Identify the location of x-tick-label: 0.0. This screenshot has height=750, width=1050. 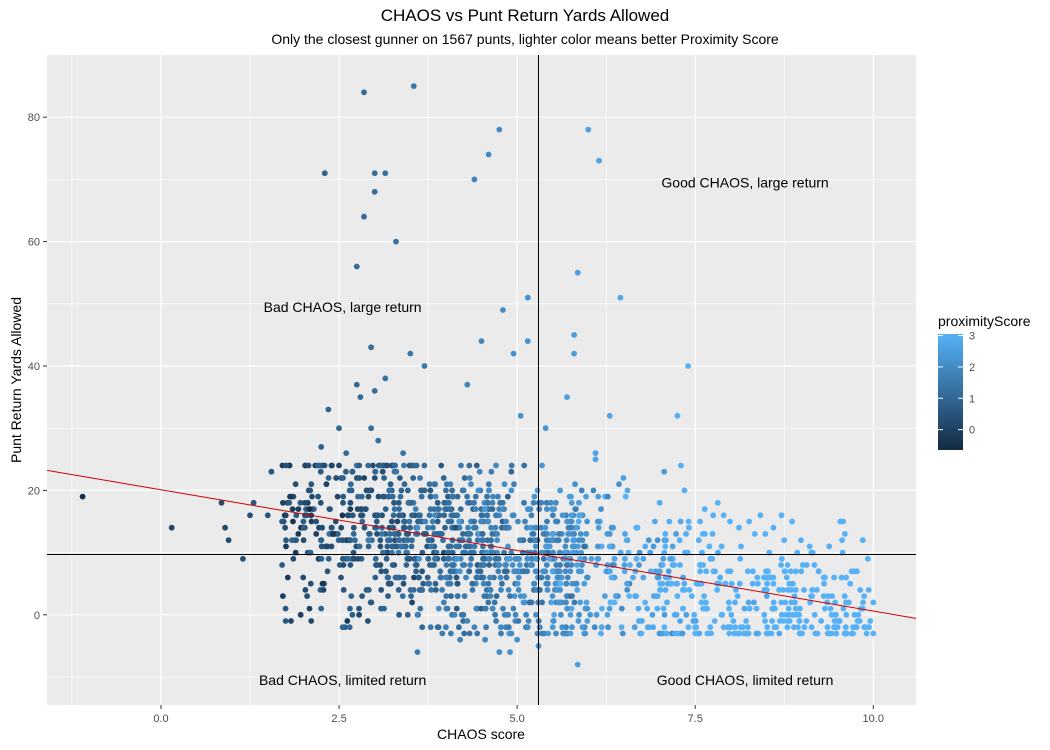
(160, 719).